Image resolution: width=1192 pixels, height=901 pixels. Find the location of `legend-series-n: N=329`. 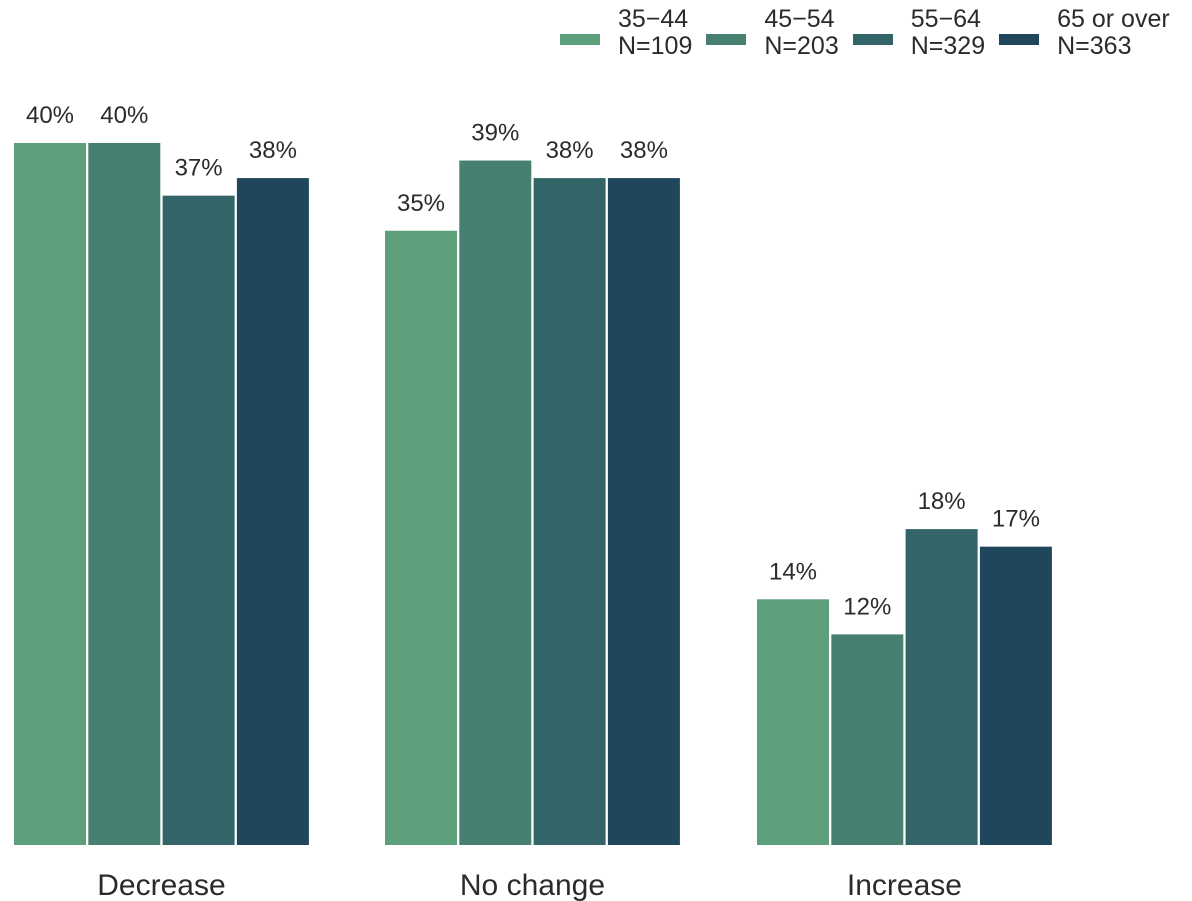

legend-series-n: N=329 is located at coordinates (948, 46).